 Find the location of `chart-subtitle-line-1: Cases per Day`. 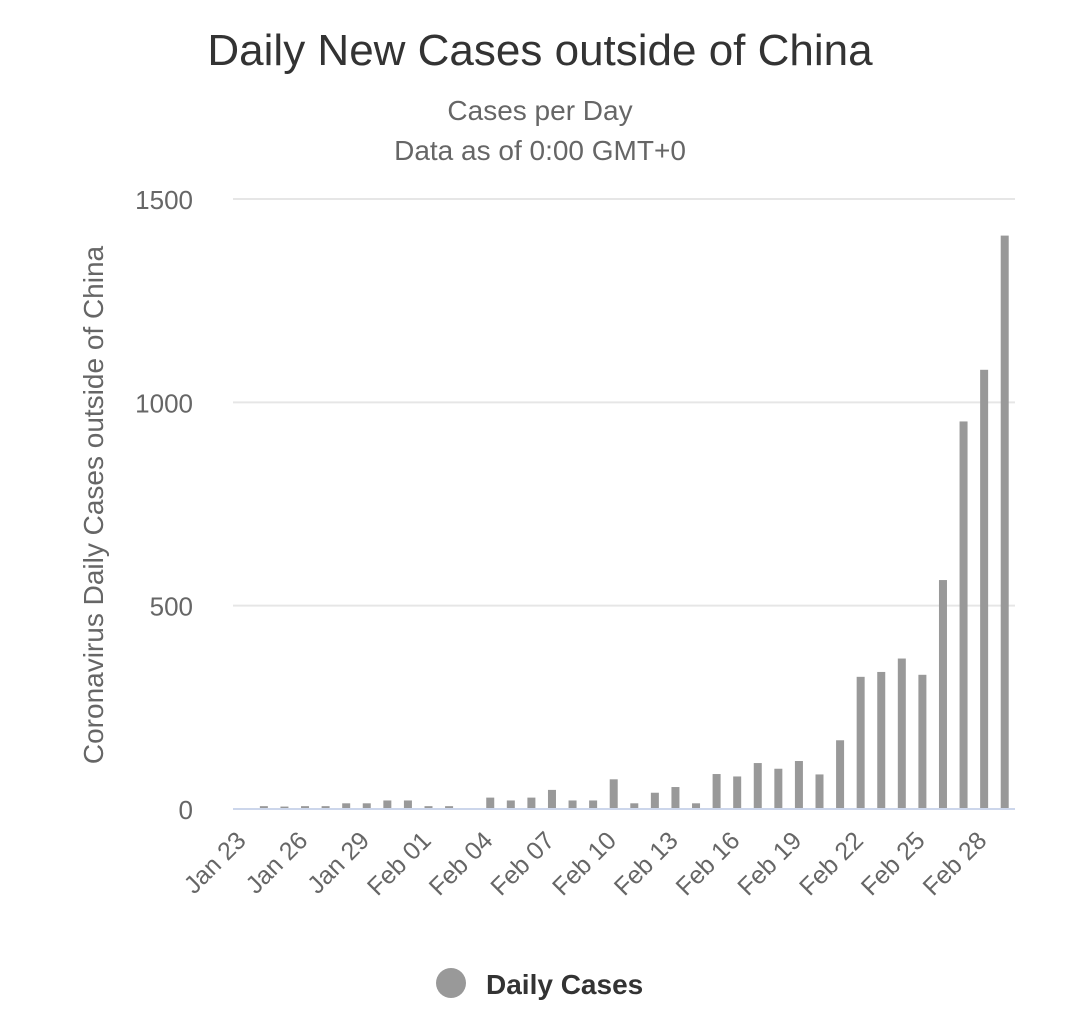

chart-subtitle-line-1: Cases per Day is located at coordinates (539, 110).